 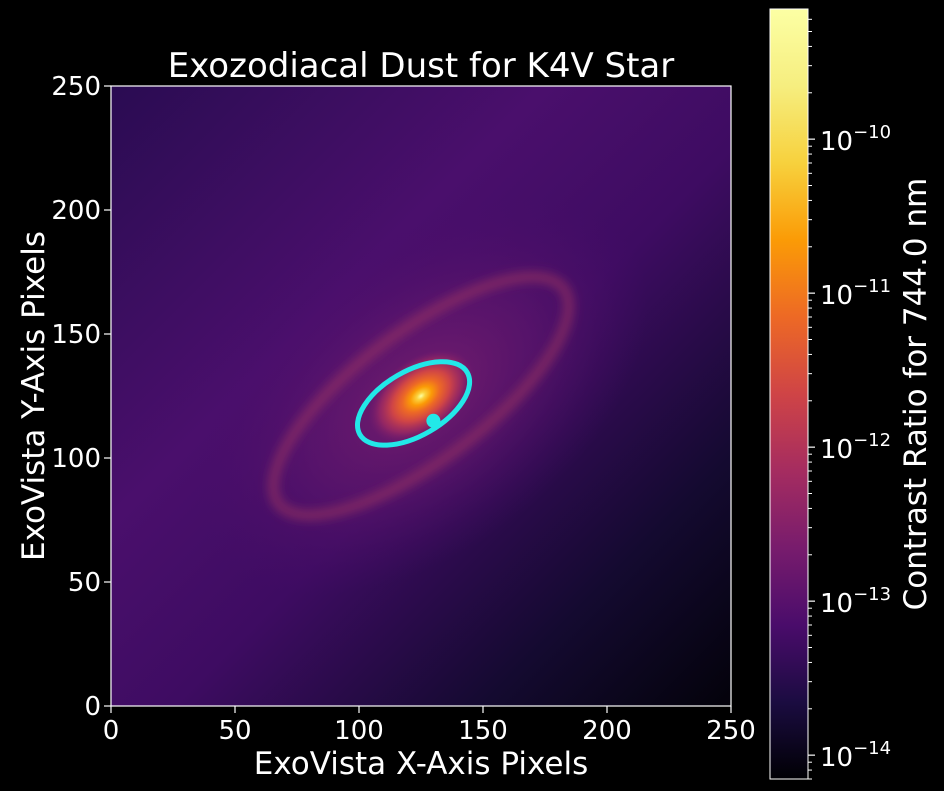 I want to click on y-tick-label: 150, so click(x=76, y=335).